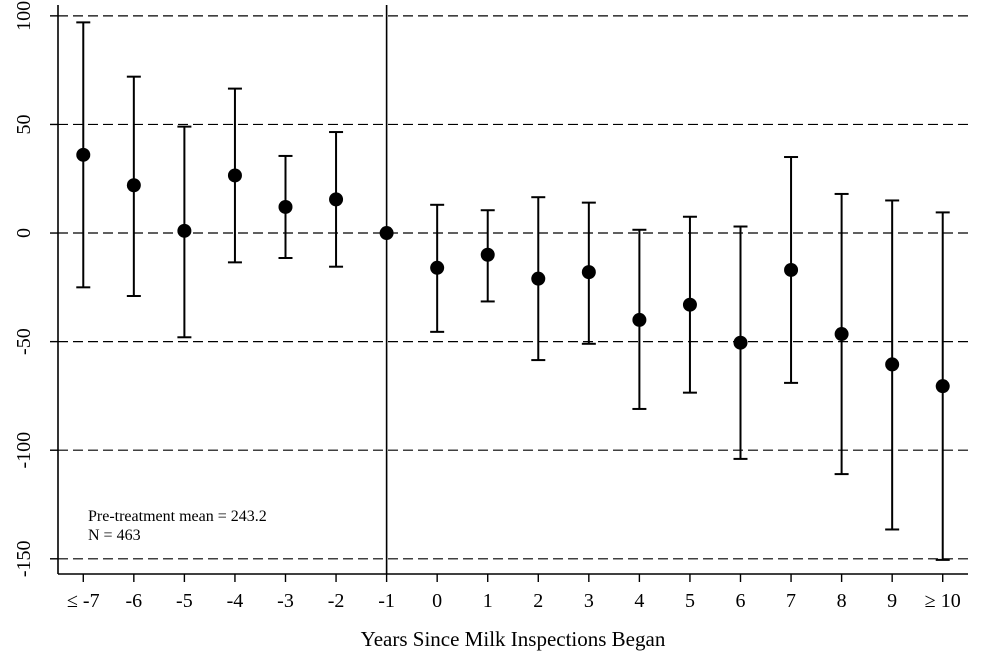  What do you see at coordinates (235, 601) in the screenshot?
I see `x-tick-label: -4` at bounding box center [235, 601].